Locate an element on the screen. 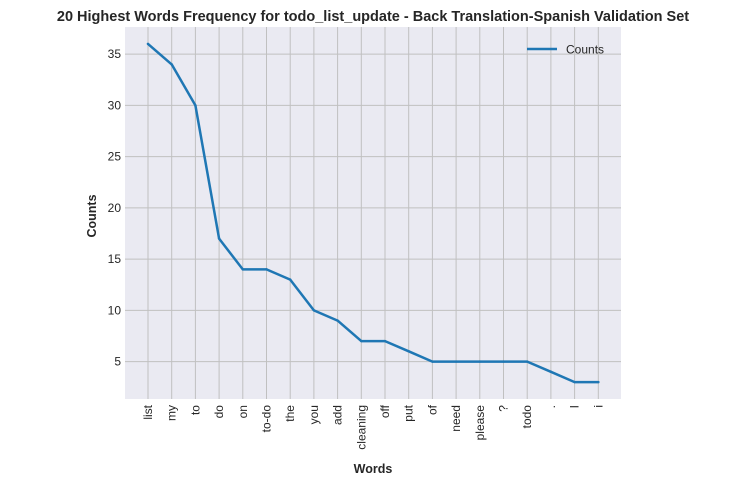 The image size is (746, 486). y-tick-label: 15 is located at coordinates (115, 259).